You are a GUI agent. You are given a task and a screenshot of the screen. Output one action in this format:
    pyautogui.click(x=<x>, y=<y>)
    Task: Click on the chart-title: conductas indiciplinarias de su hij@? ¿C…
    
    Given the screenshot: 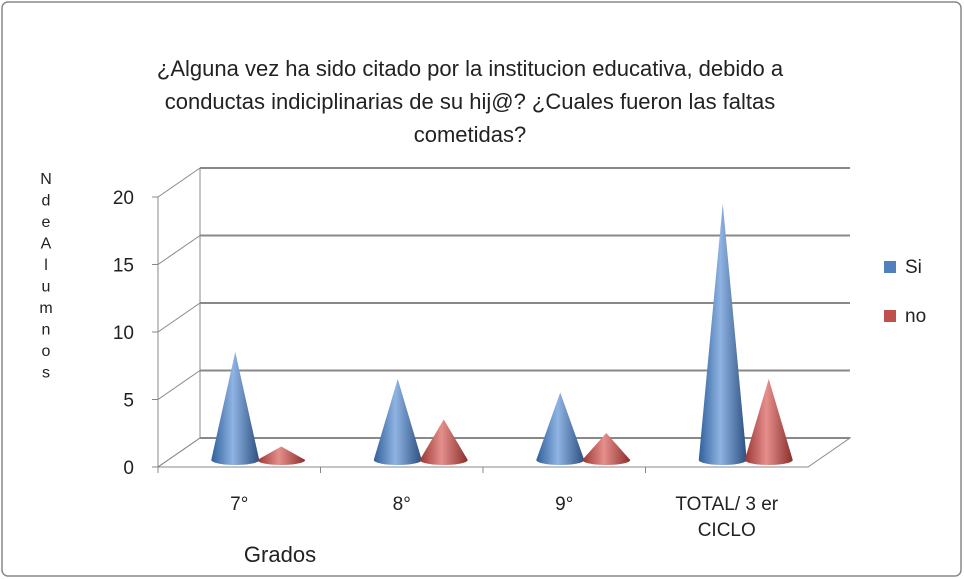 What is the action you would take?
    pyautogui.click(x=470, y=101)
    